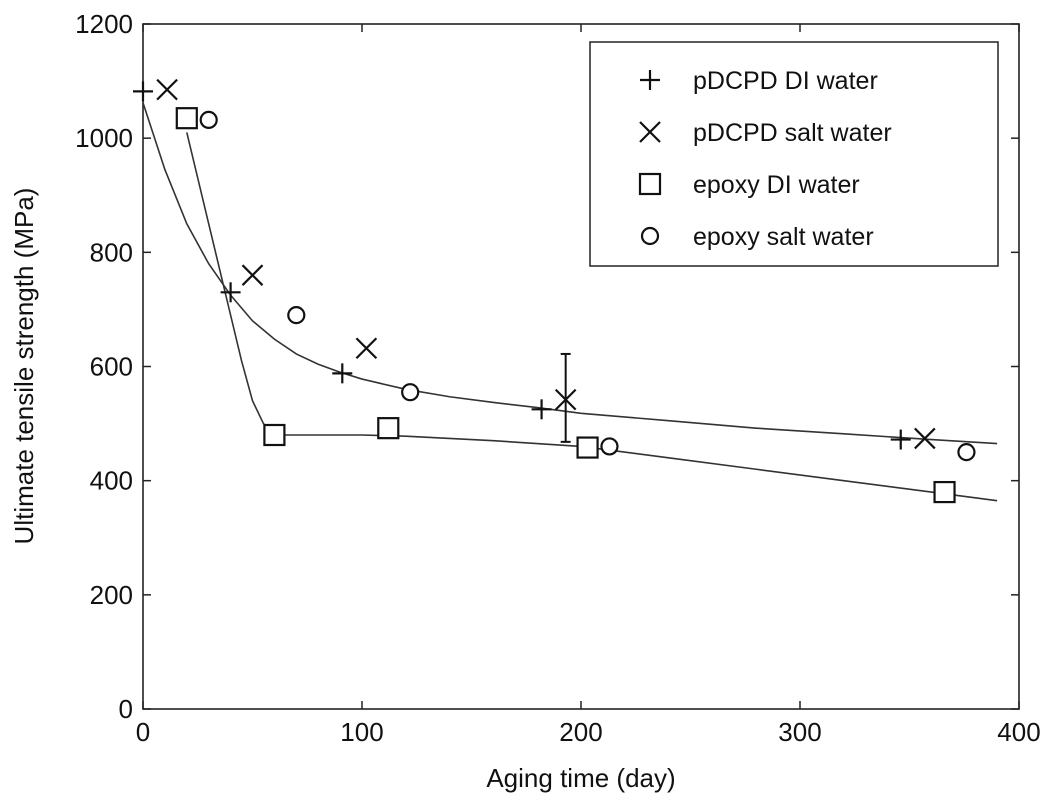 This screenshot has width=1049, height=801. What do you see at coordinates (111, 595) in the screenshot?
I see `y-tick-label: 200` at bounding box center [111, 595].